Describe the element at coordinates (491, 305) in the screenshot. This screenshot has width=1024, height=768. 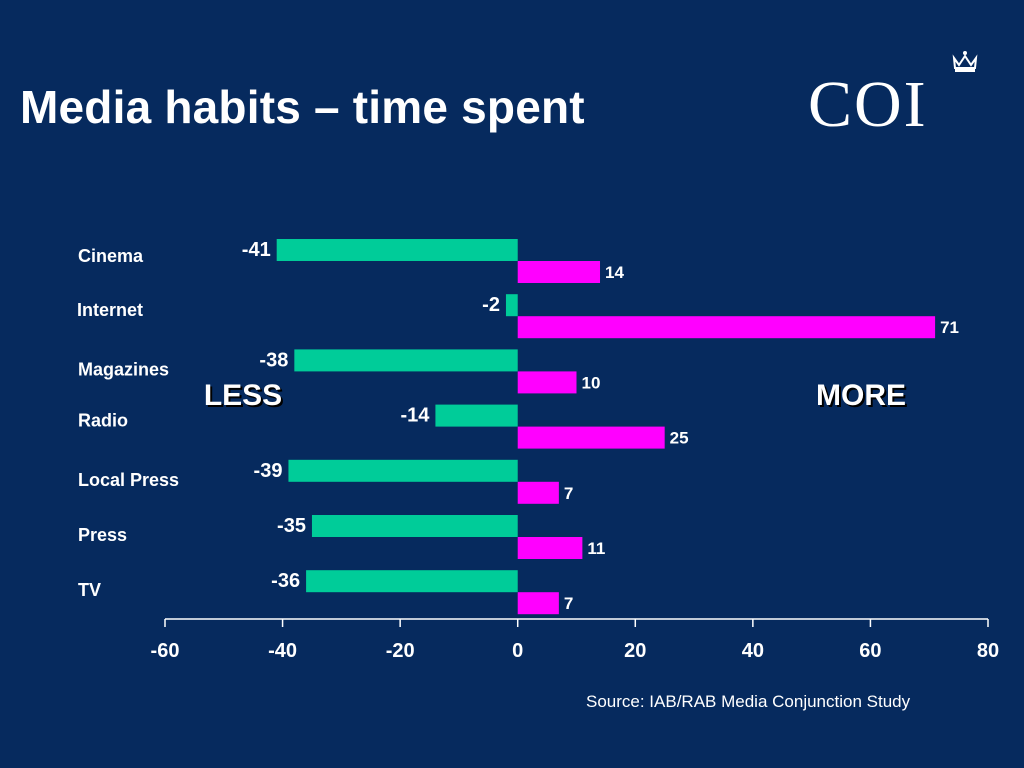
I see `data-label-less: -2` at that location.